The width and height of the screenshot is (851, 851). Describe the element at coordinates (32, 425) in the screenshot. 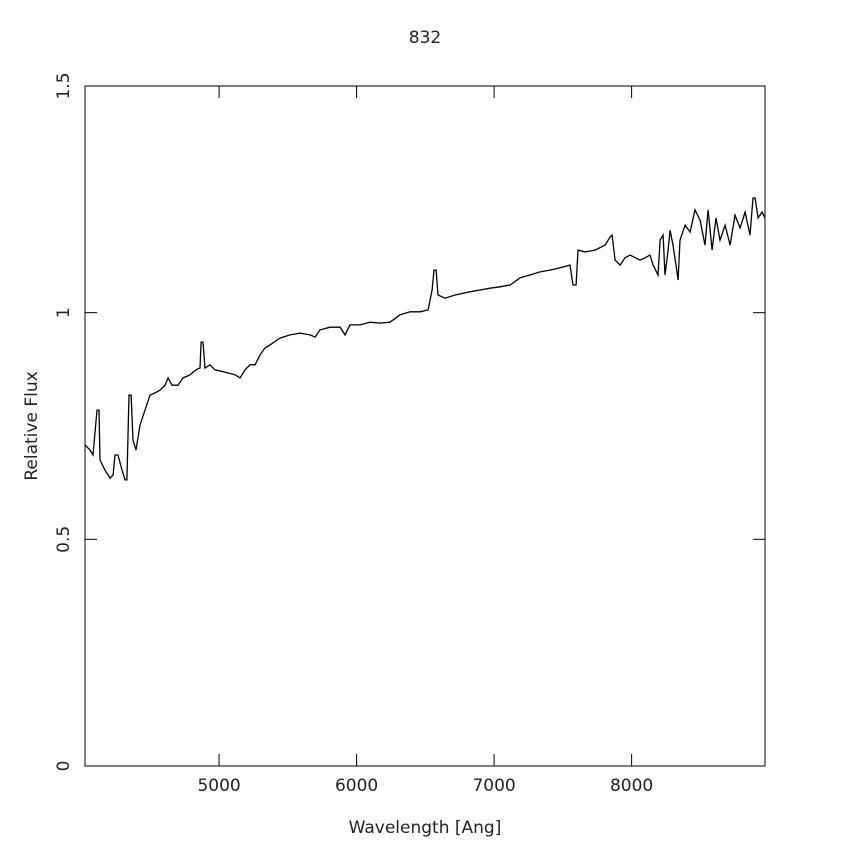

I see `y-axis-label: Relative Flux` at that location.